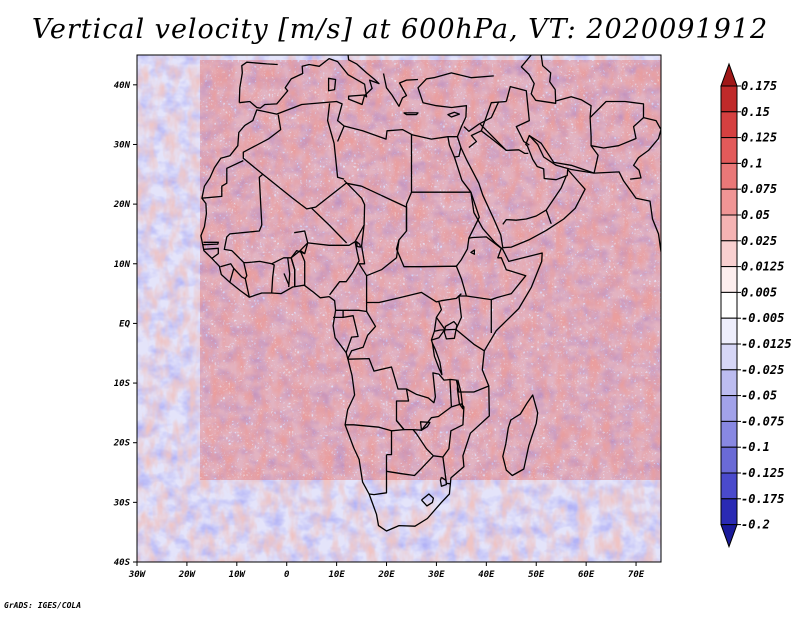 The image size is (800, 618). I want to click on arabia-coastline, so click(560, 193).